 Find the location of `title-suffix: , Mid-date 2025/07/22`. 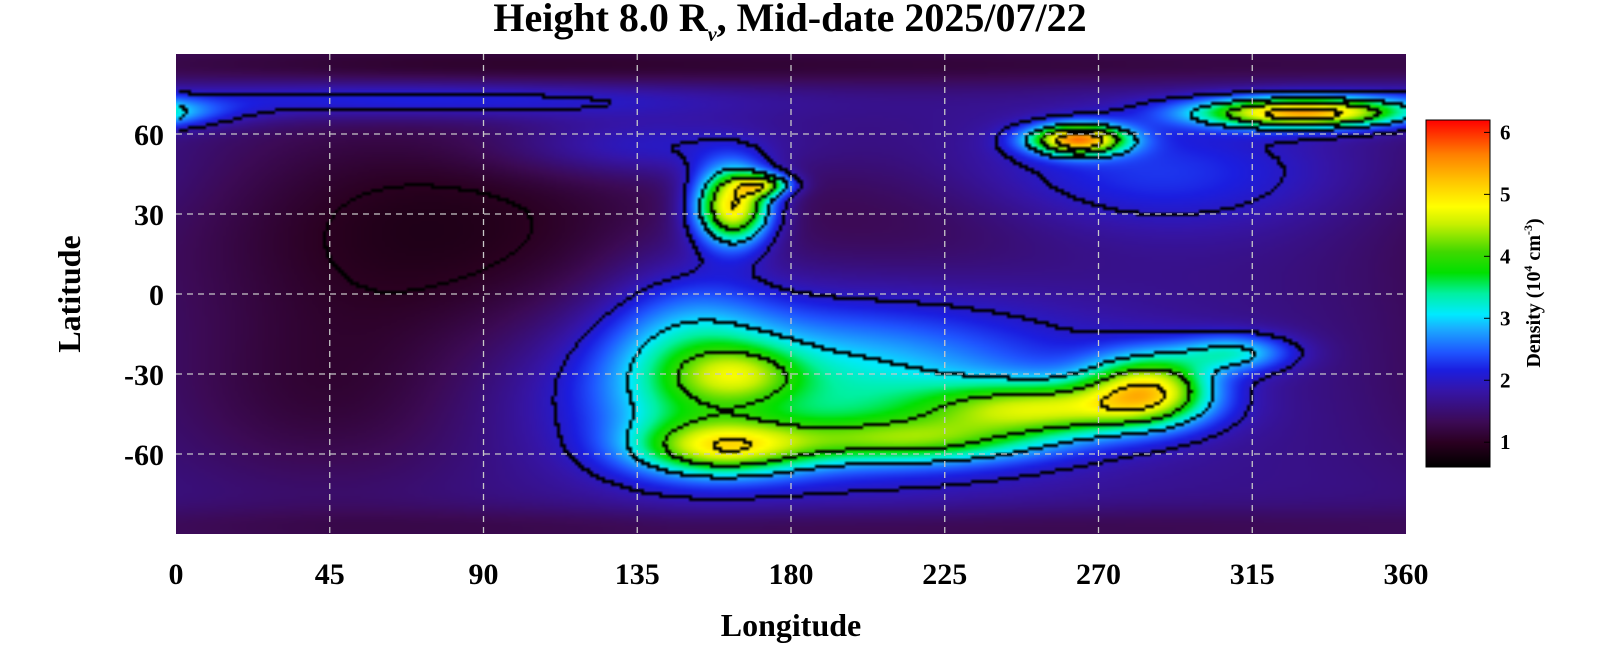

title-suffix: , Mid-date 2025/07/22 is located at coordinates (902, 20).